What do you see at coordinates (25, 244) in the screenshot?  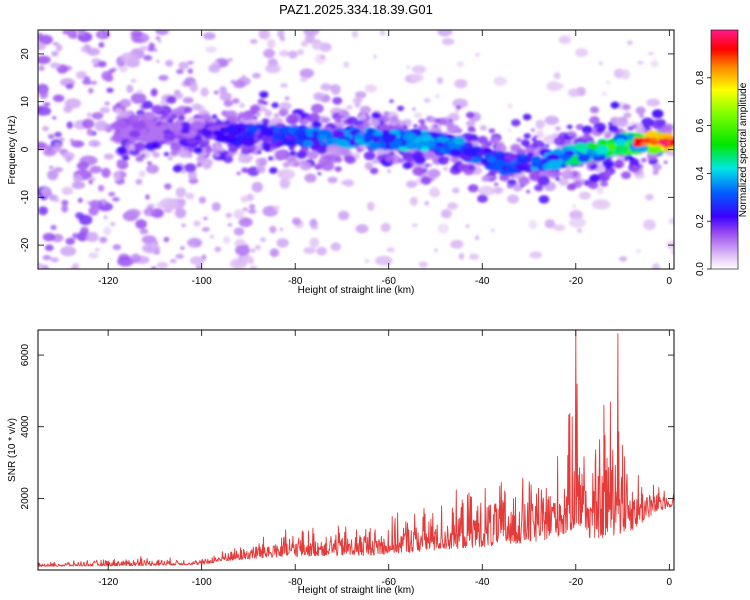 I see `y-tick-label: -20` at bounding box center [25, 244].